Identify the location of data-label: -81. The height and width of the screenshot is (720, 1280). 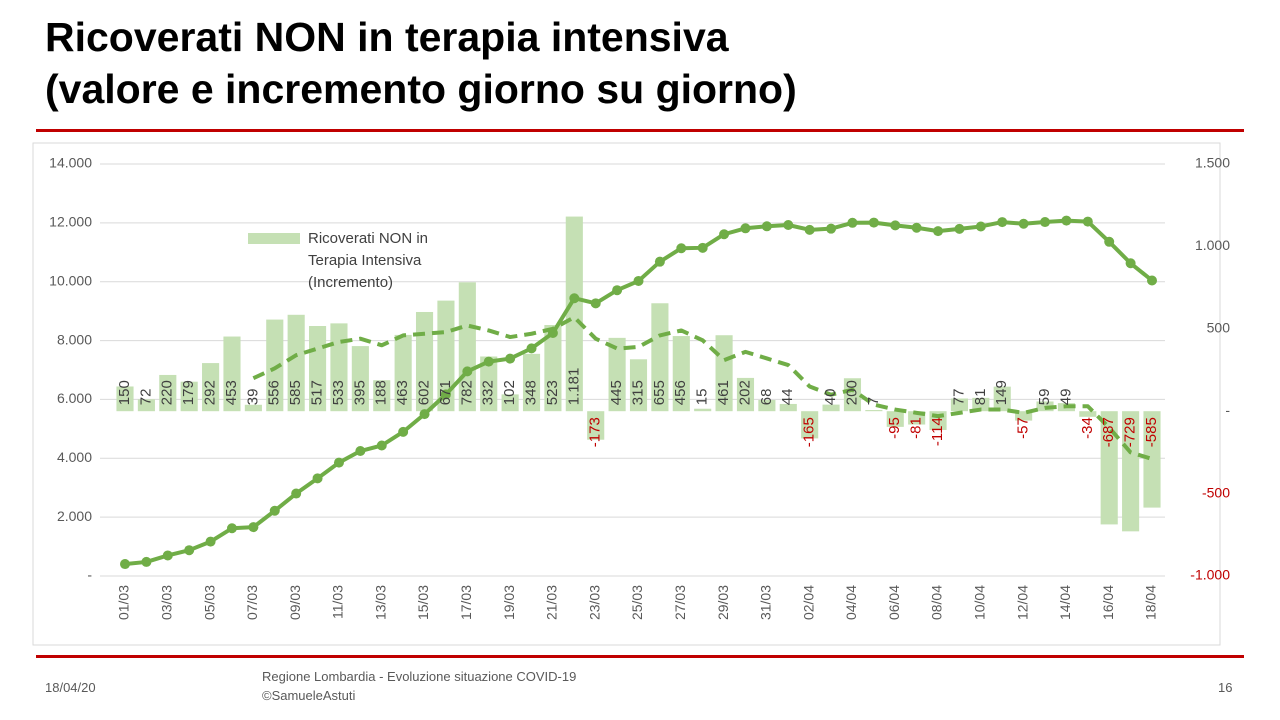
(916, 428).